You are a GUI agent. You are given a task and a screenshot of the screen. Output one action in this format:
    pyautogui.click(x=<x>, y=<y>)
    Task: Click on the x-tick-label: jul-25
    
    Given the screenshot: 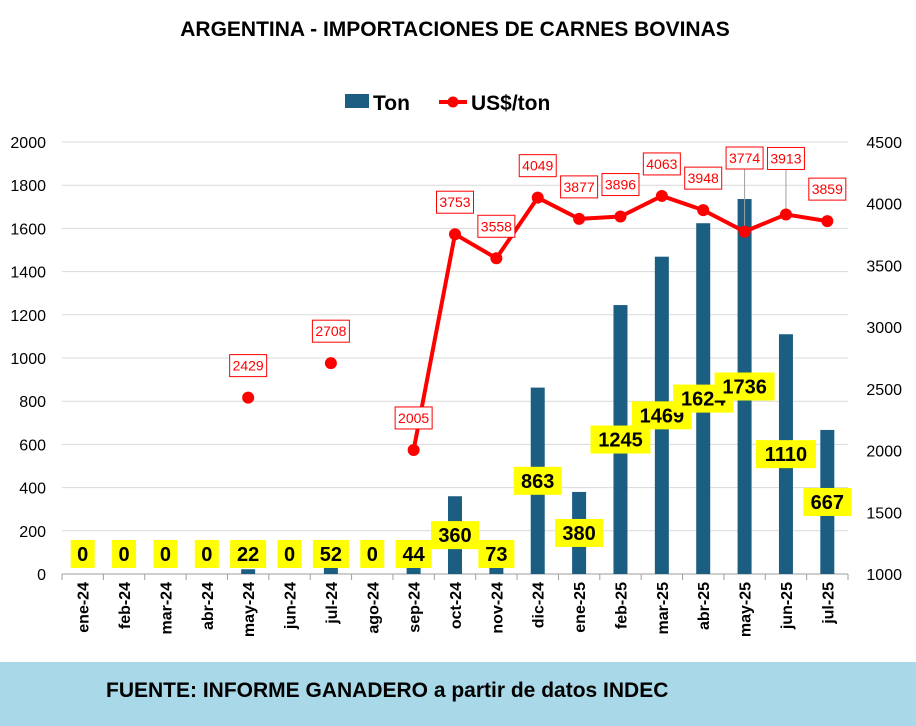 What is the action you would take?
    pyautogui.click(x=828, y=603)
    